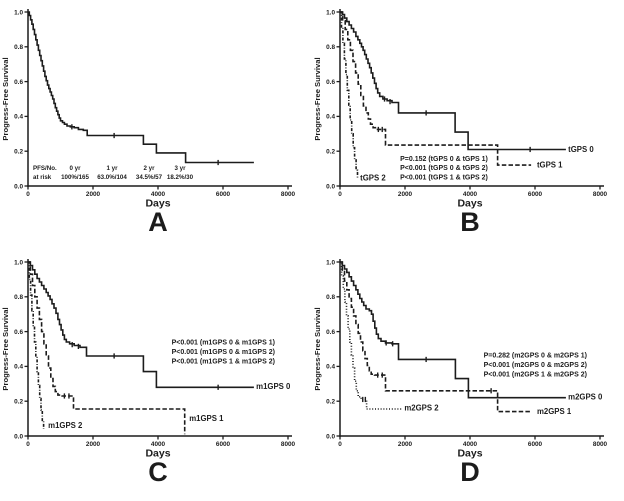  Describe the element at coordinates (585, 396) in the screenshot. I see `series-label-m2GPS-0: m2GPS 0` at that location.